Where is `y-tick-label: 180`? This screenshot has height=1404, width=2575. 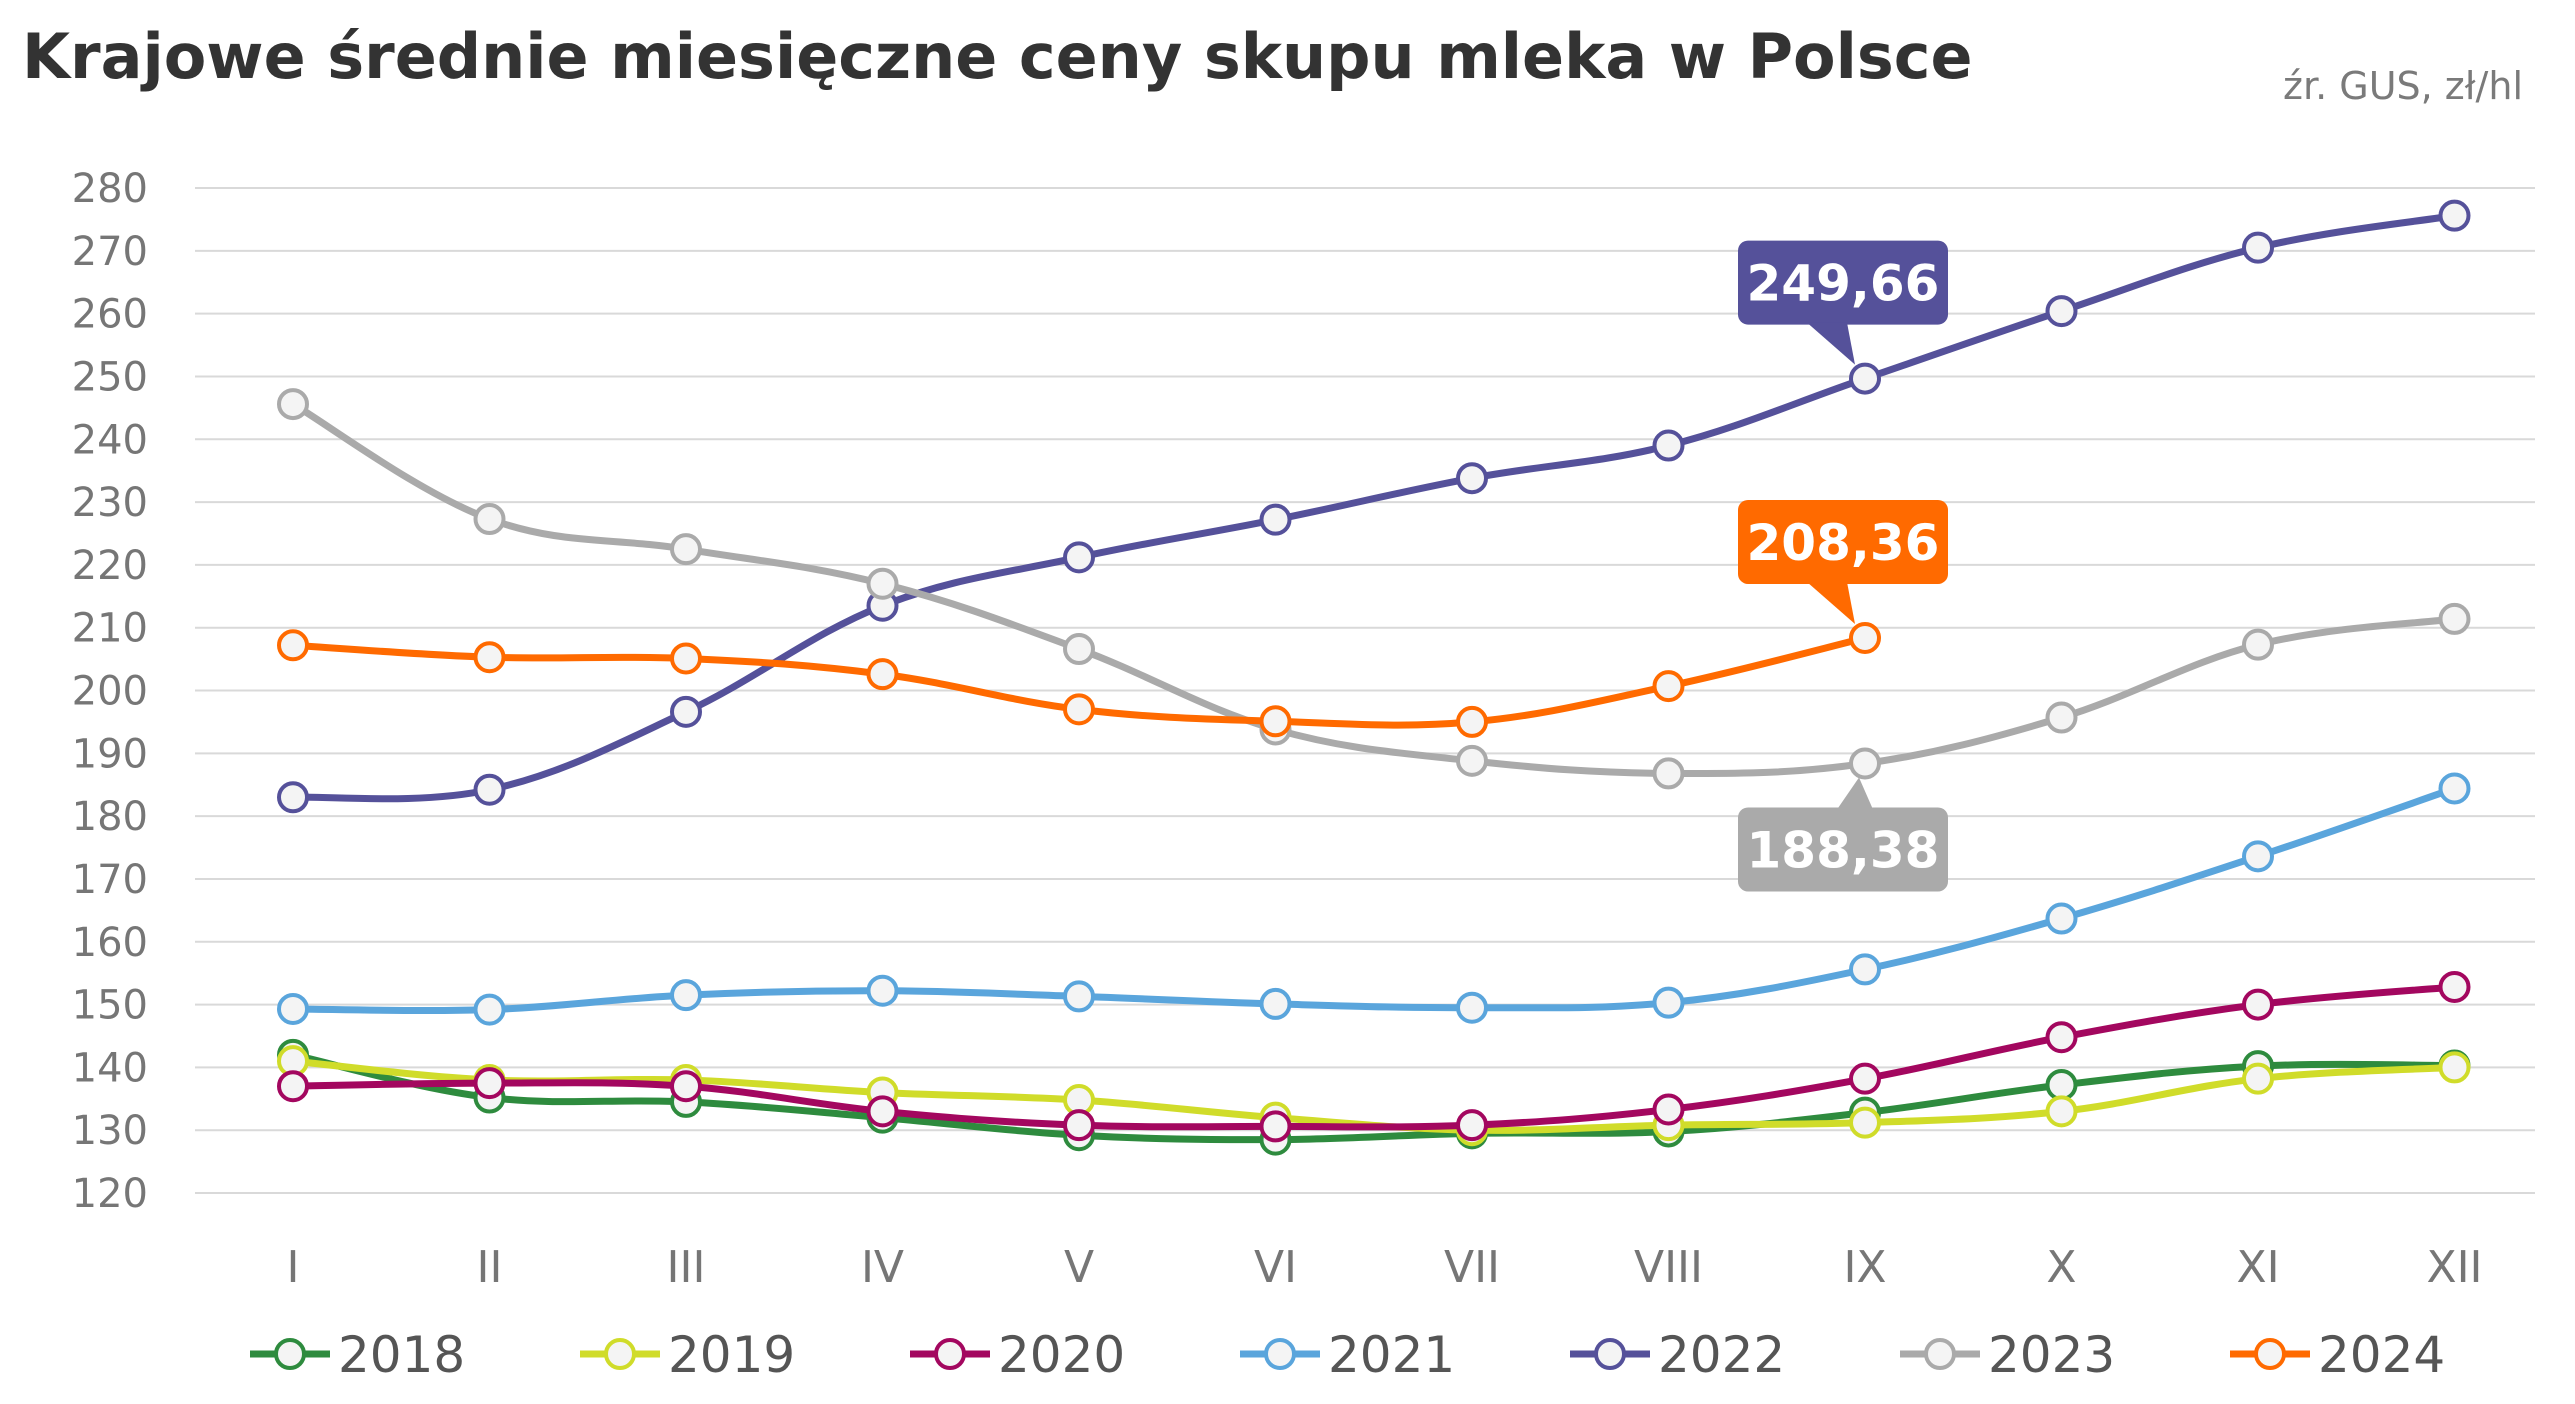
y-tick-label: 180 is located at coordinates (110, 817).